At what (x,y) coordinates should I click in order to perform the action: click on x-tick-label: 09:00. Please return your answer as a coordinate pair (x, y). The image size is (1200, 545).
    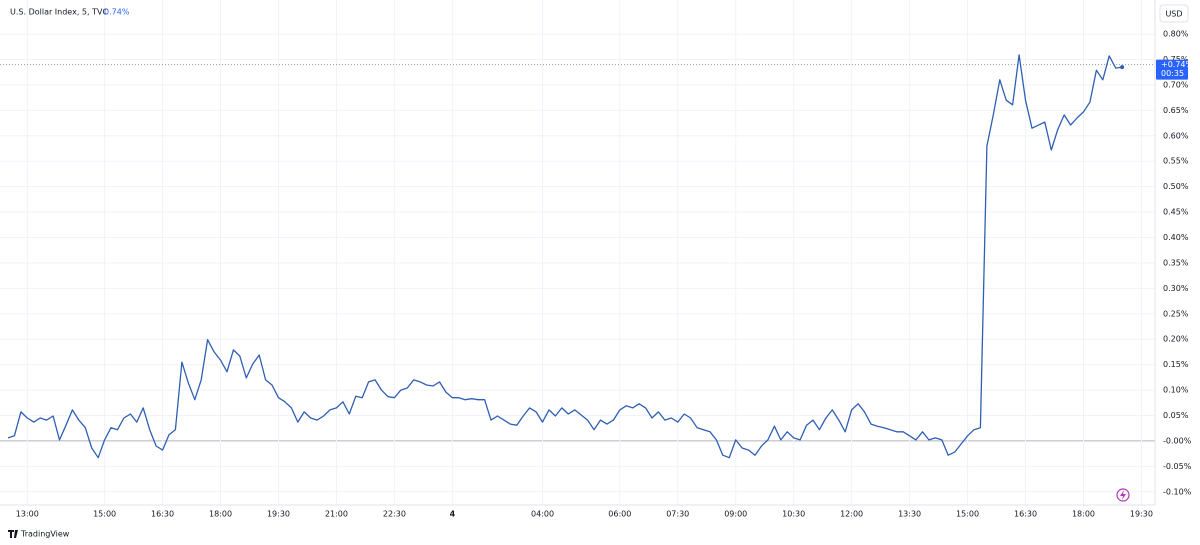
    Looking at the image, I should click on (735, 514).